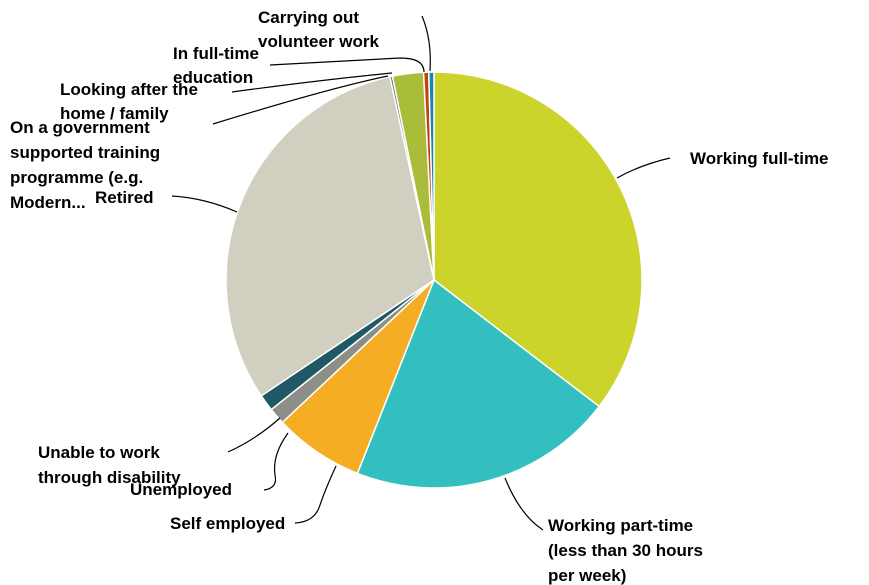 The image size is (869, 585). What do you see at coordinates (315, 494) in the screenshot?
I see `leader-self-employed` at bounding box center [315, 494].